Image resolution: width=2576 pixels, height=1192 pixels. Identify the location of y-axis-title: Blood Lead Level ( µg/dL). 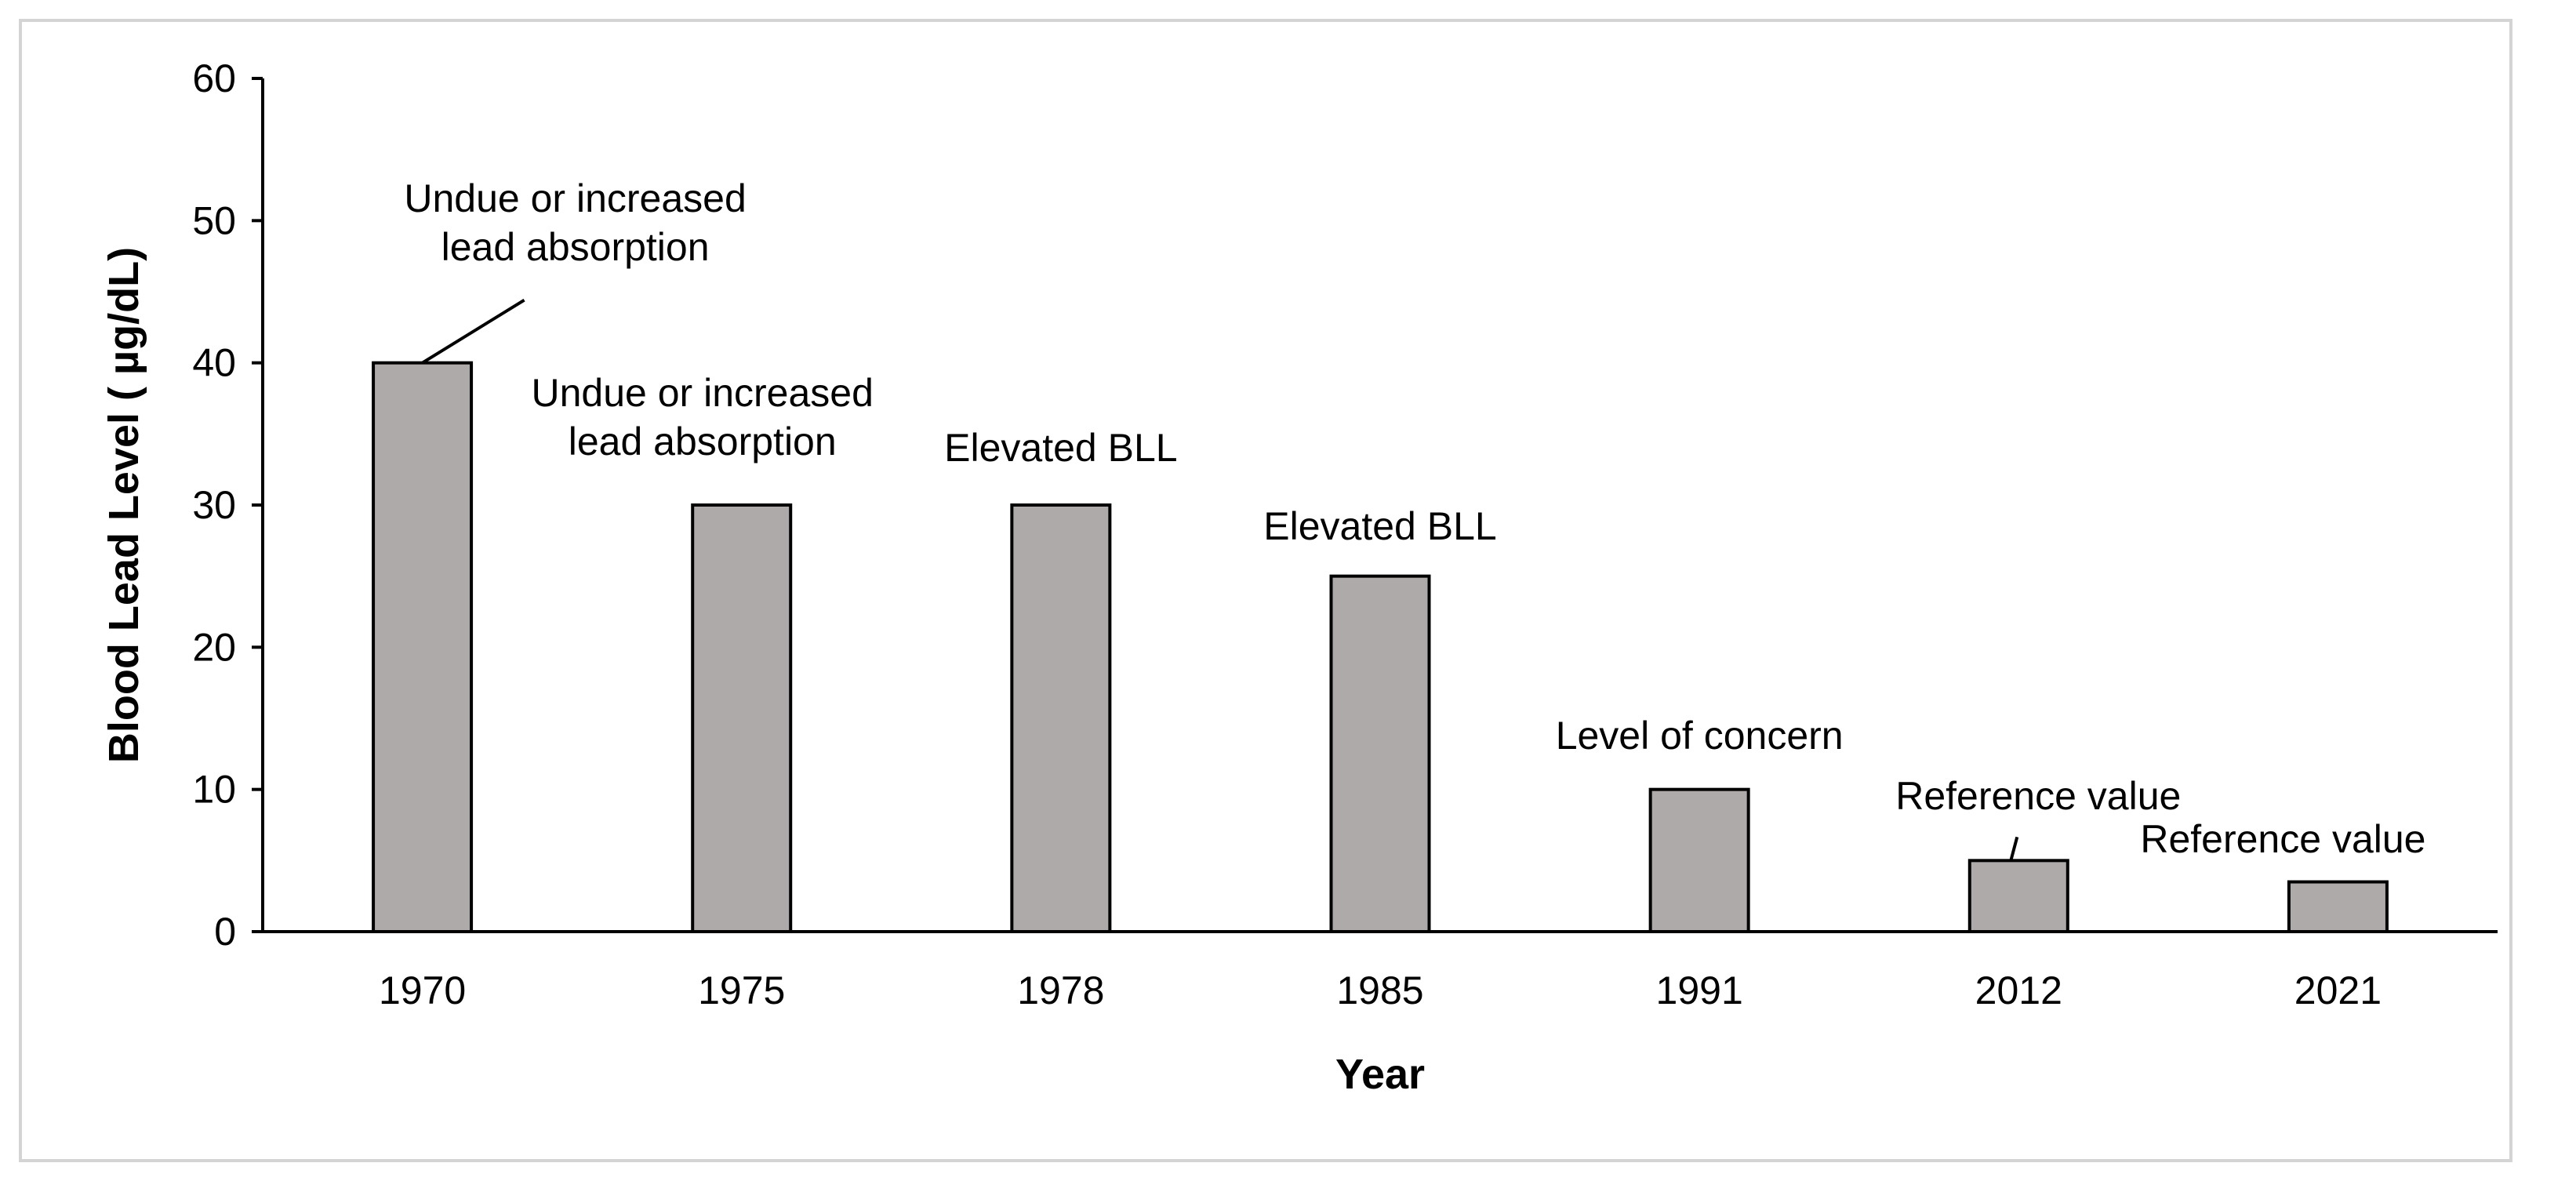
(123, 505).